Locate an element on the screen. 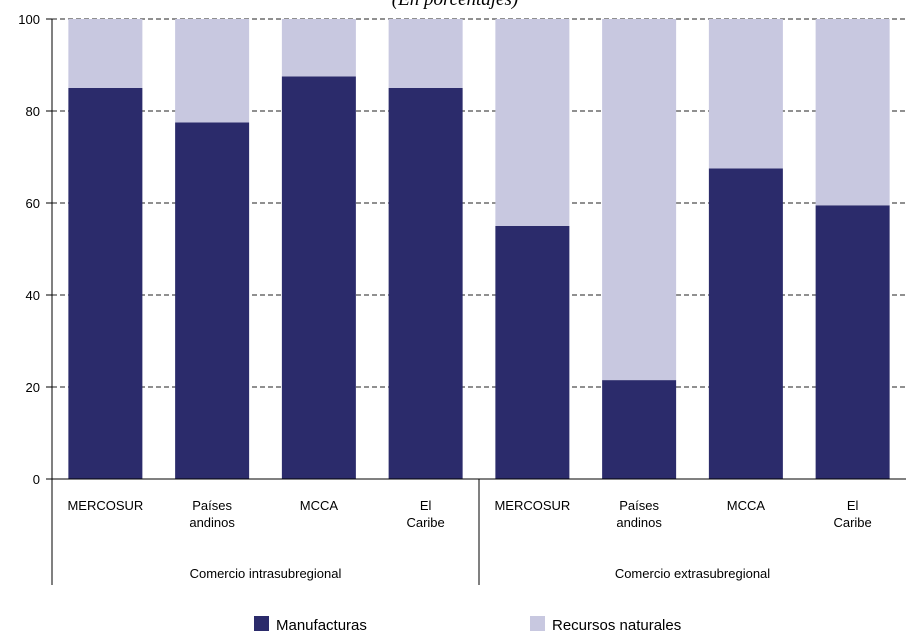 Image resolution: width=909 pixels, height=632 pixels. group-label: Comercio extrasubregional is located at coordinates (692, 573).